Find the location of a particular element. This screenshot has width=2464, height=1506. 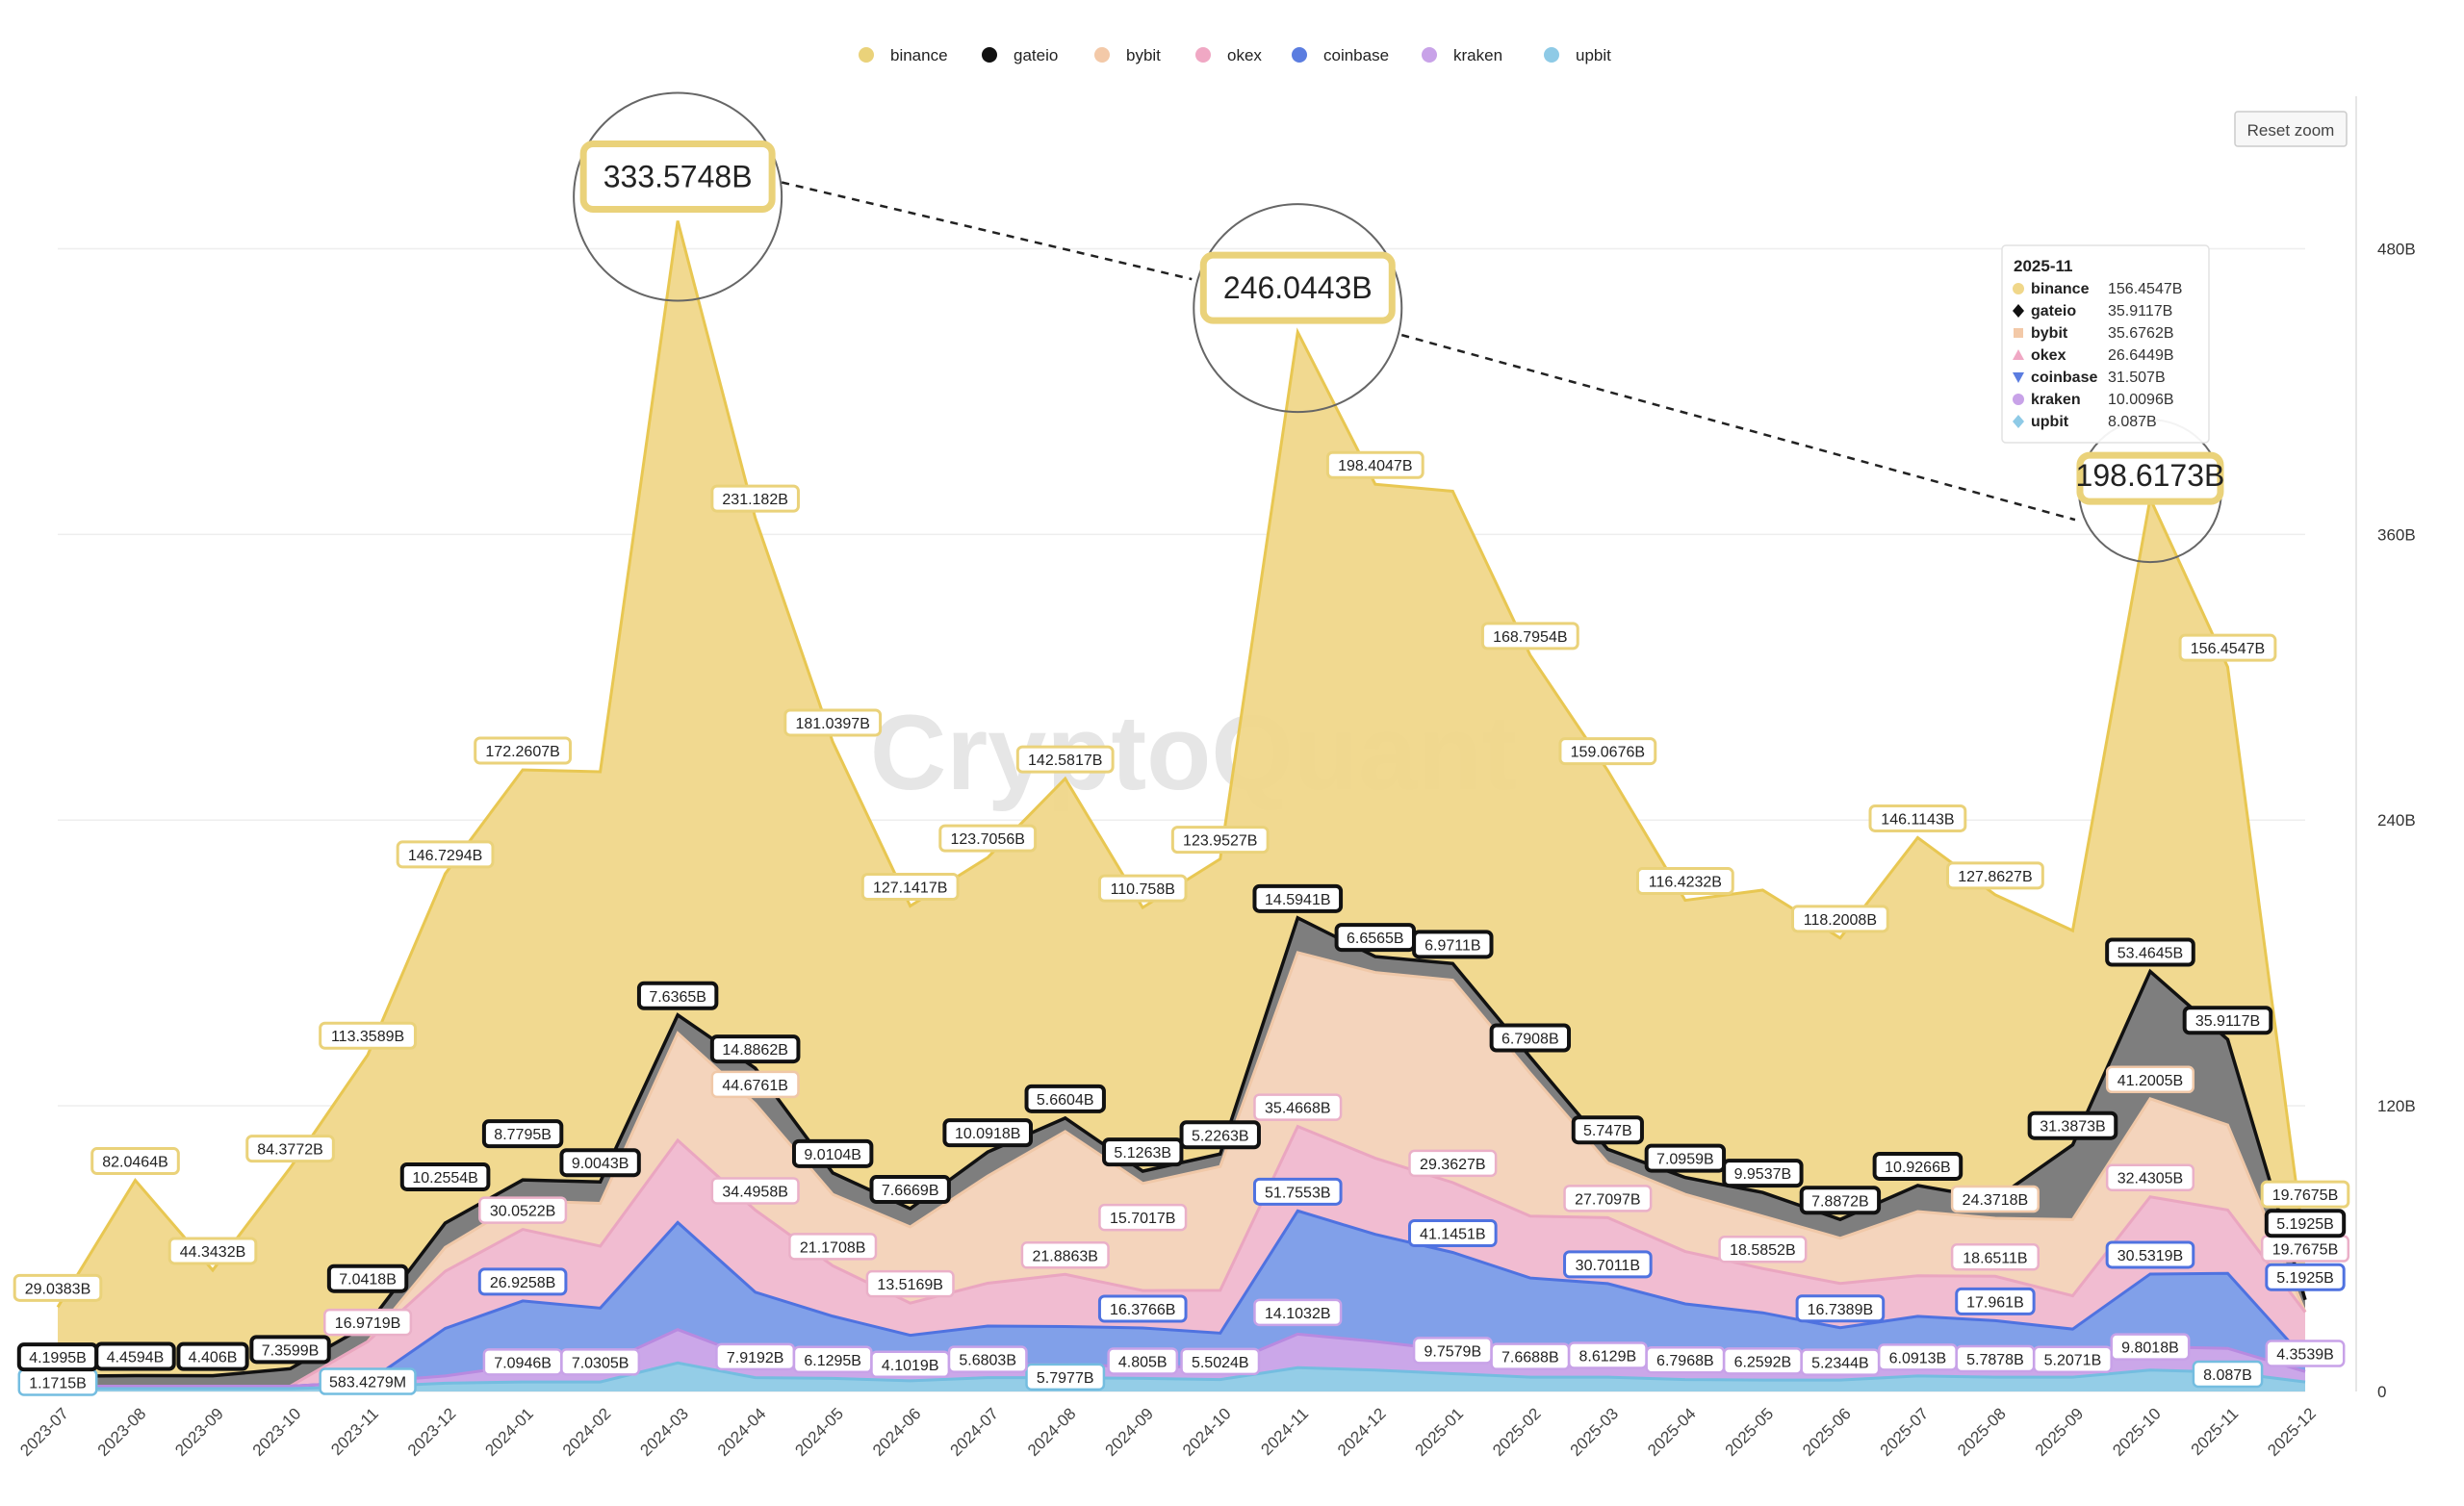

data-label-binance-2023-08: 82.0464B is located at coordinates (135, 1161).